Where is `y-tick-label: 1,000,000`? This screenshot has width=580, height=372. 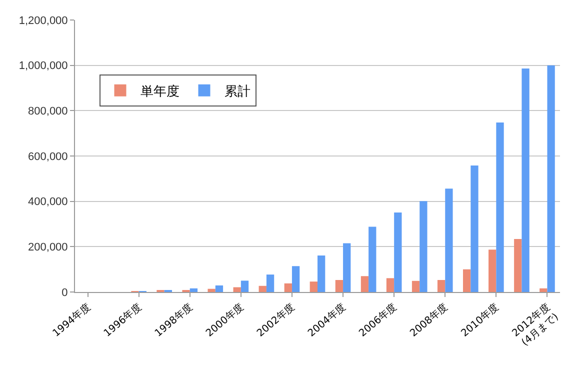
y-tick-label: 1,000,000 is located at coordinates (43, 66).